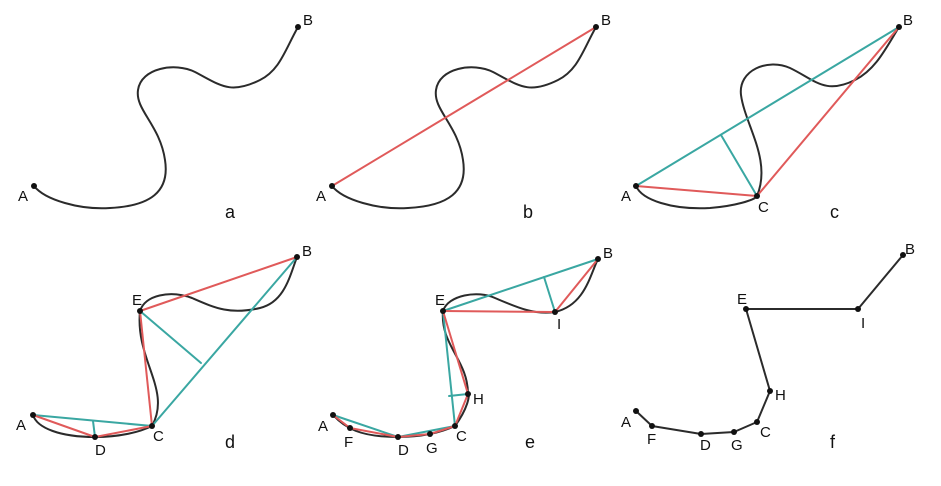 The image size is (941, 486). Describe the element at coordinates (321, 196) in the screenshot. I see `panel-b-point-a-label: A` at that location.